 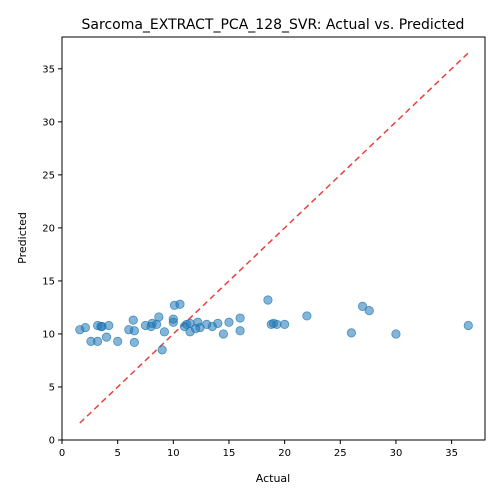 What do you see at coordinates (396, 453) in the screenshot?
I see `x-tick-label: 30` at bounding box center [396, 453].